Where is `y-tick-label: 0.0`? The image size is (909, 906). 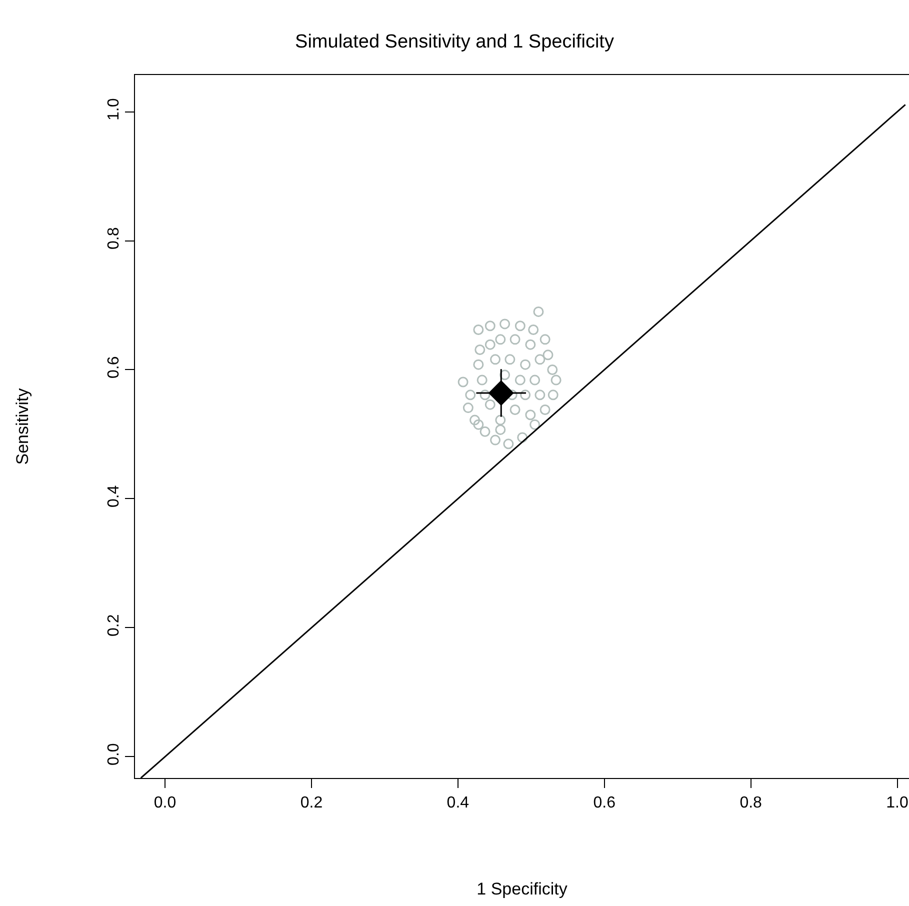 y-tick-label: 0.0 is located at coordinates (113, 754).